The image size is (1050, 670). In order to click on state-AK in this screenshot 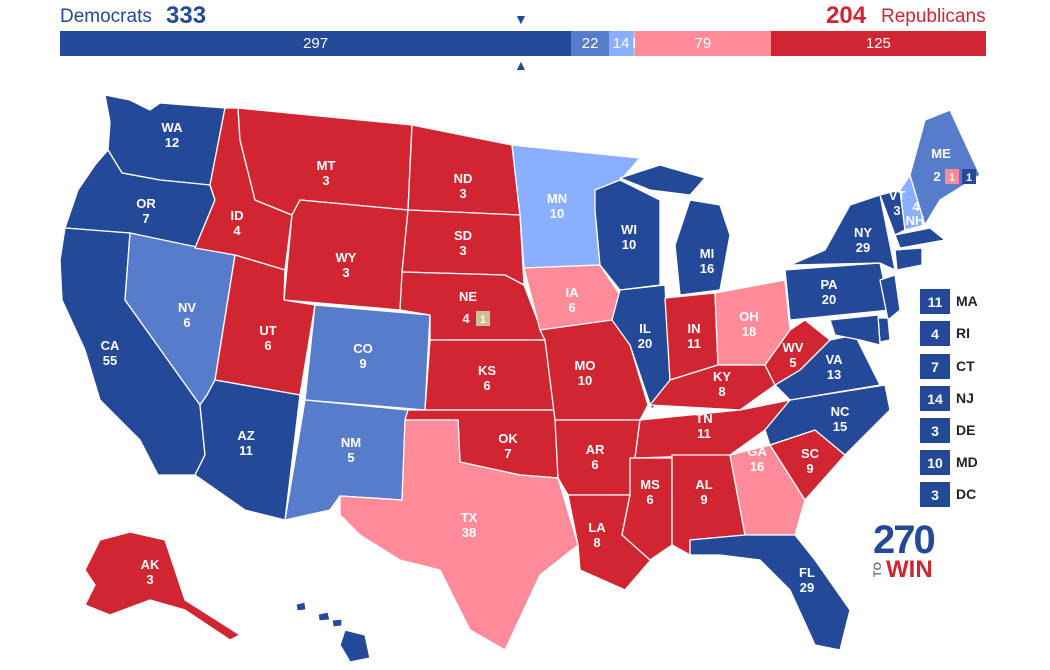, I will do `click(162, 586)`.